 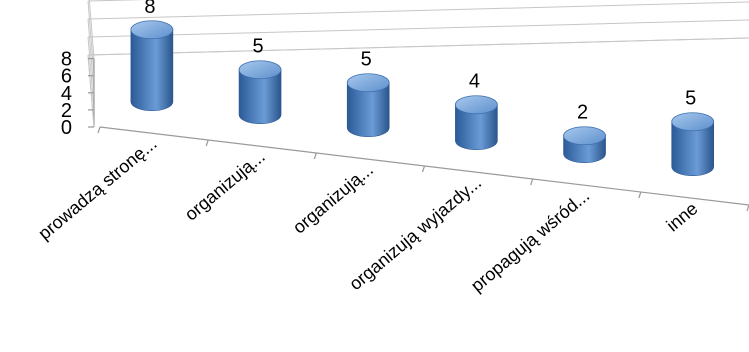 What do you see at coordinates (474, 82) in the screenshot?
I see `data-label: 4` at bounding box center [474, 82].